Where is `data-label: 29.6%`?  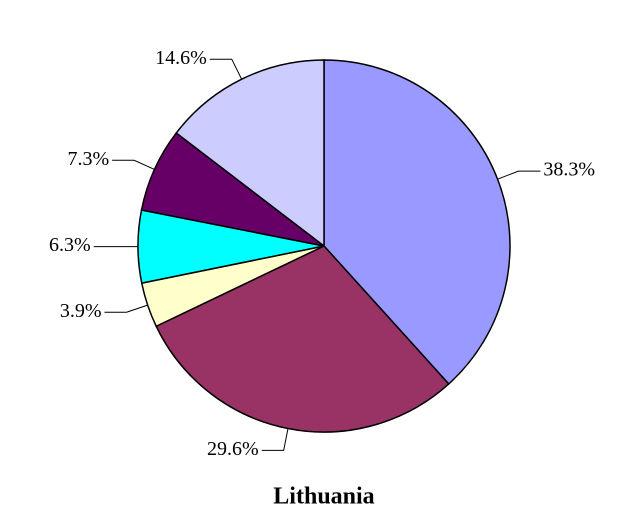 data-label: 29.6% is located at coordinates (233, 449).